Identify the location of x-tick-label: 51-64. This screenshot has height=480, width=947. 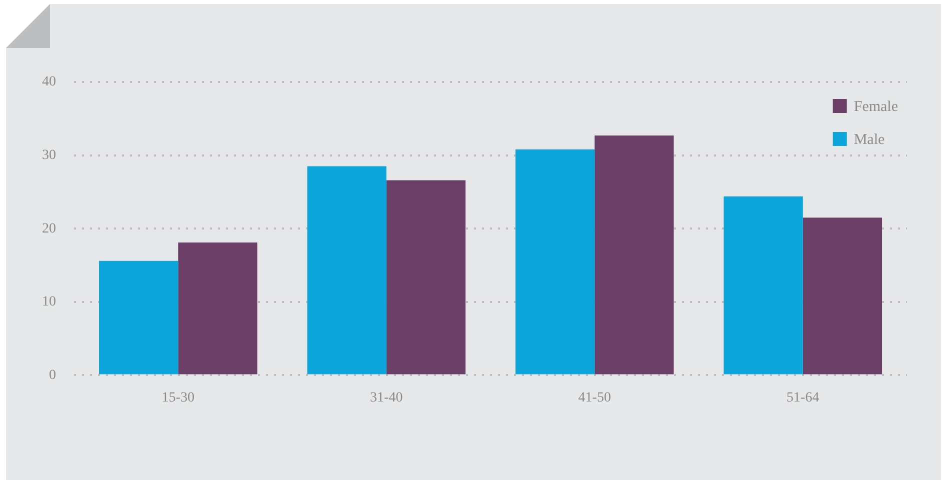
(803, 398).